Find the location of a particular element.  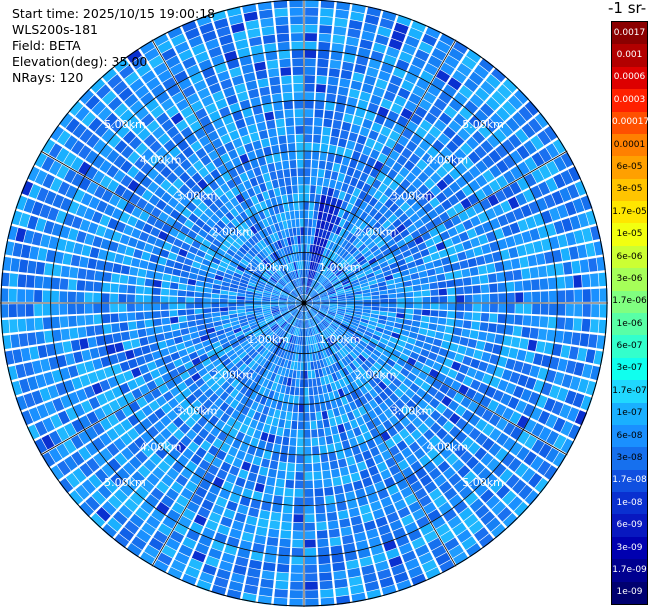

range-ring-label: 1.00km is located at coordinates (268, 267).